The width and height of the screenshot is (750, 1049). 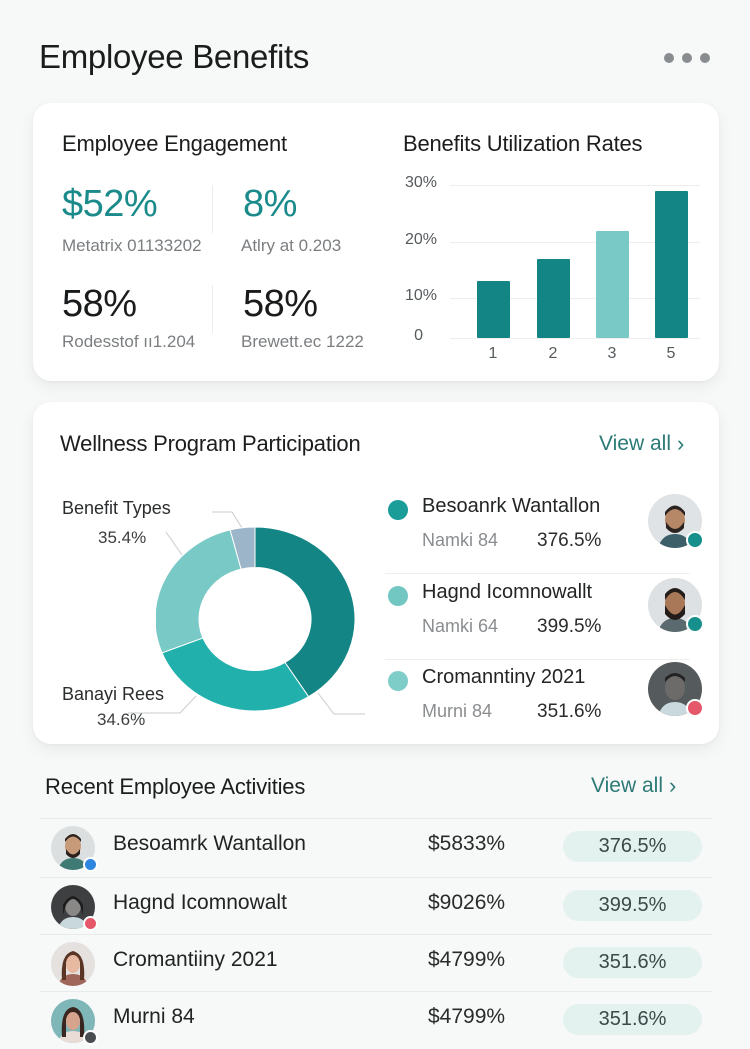 I want to click on wellness-view-all-link: View all ›, so click(x=641, y=444).